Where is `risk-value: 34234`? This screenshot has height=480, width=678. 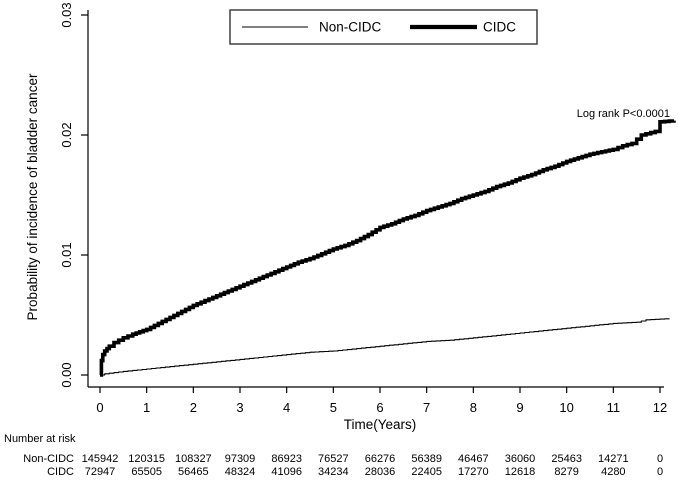
risk-value: 34234 is located at coordinates (333, 472).